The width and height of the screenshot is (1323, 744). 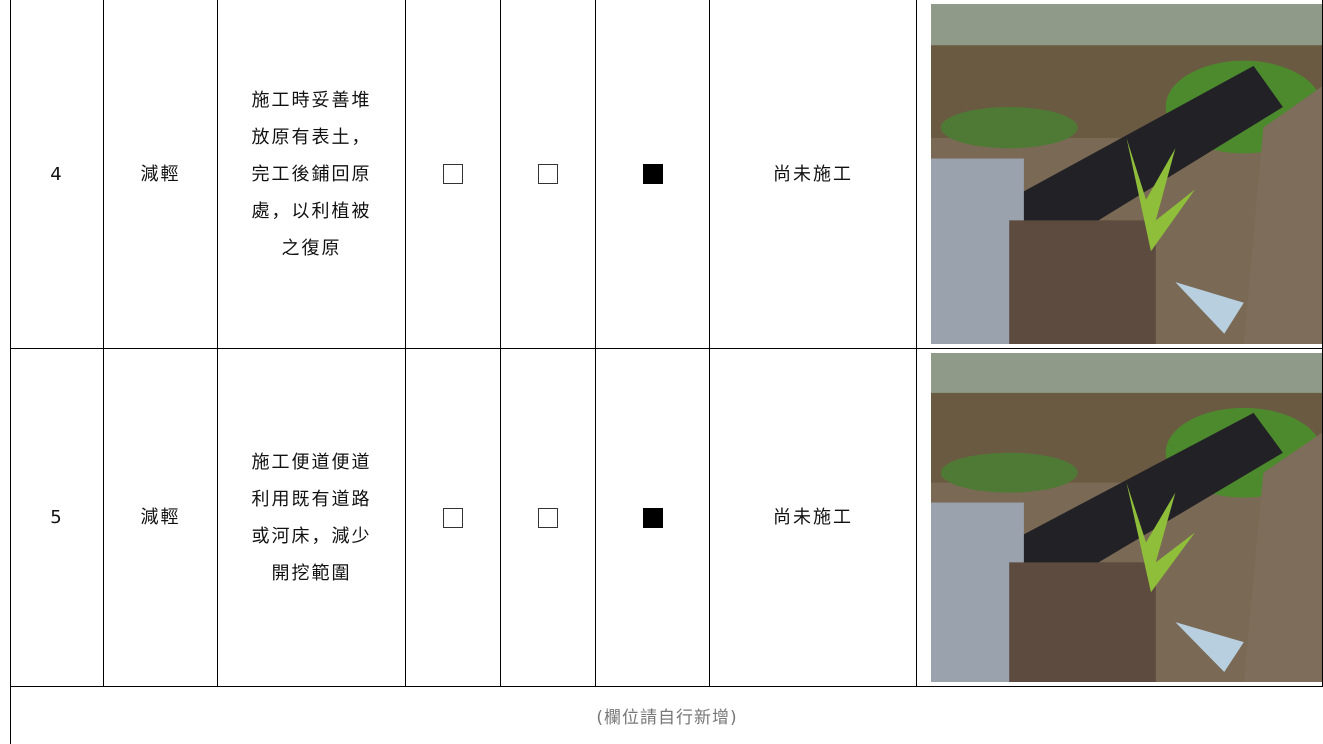 I want to click on measure-line: 利用既有道路, so click(x=311, y=499).